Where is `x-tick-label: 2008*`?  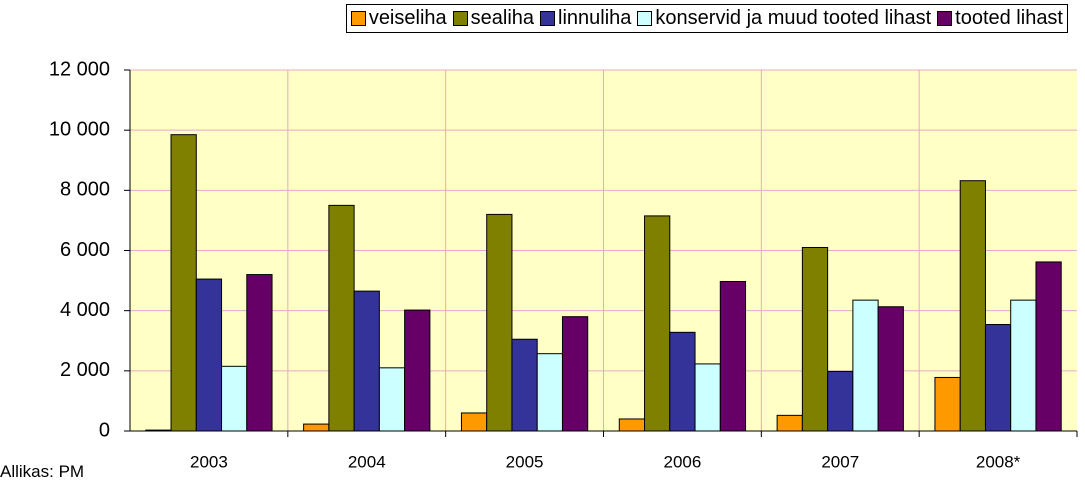
x-tick-label: 2008* is located at coordinates (998, 461).